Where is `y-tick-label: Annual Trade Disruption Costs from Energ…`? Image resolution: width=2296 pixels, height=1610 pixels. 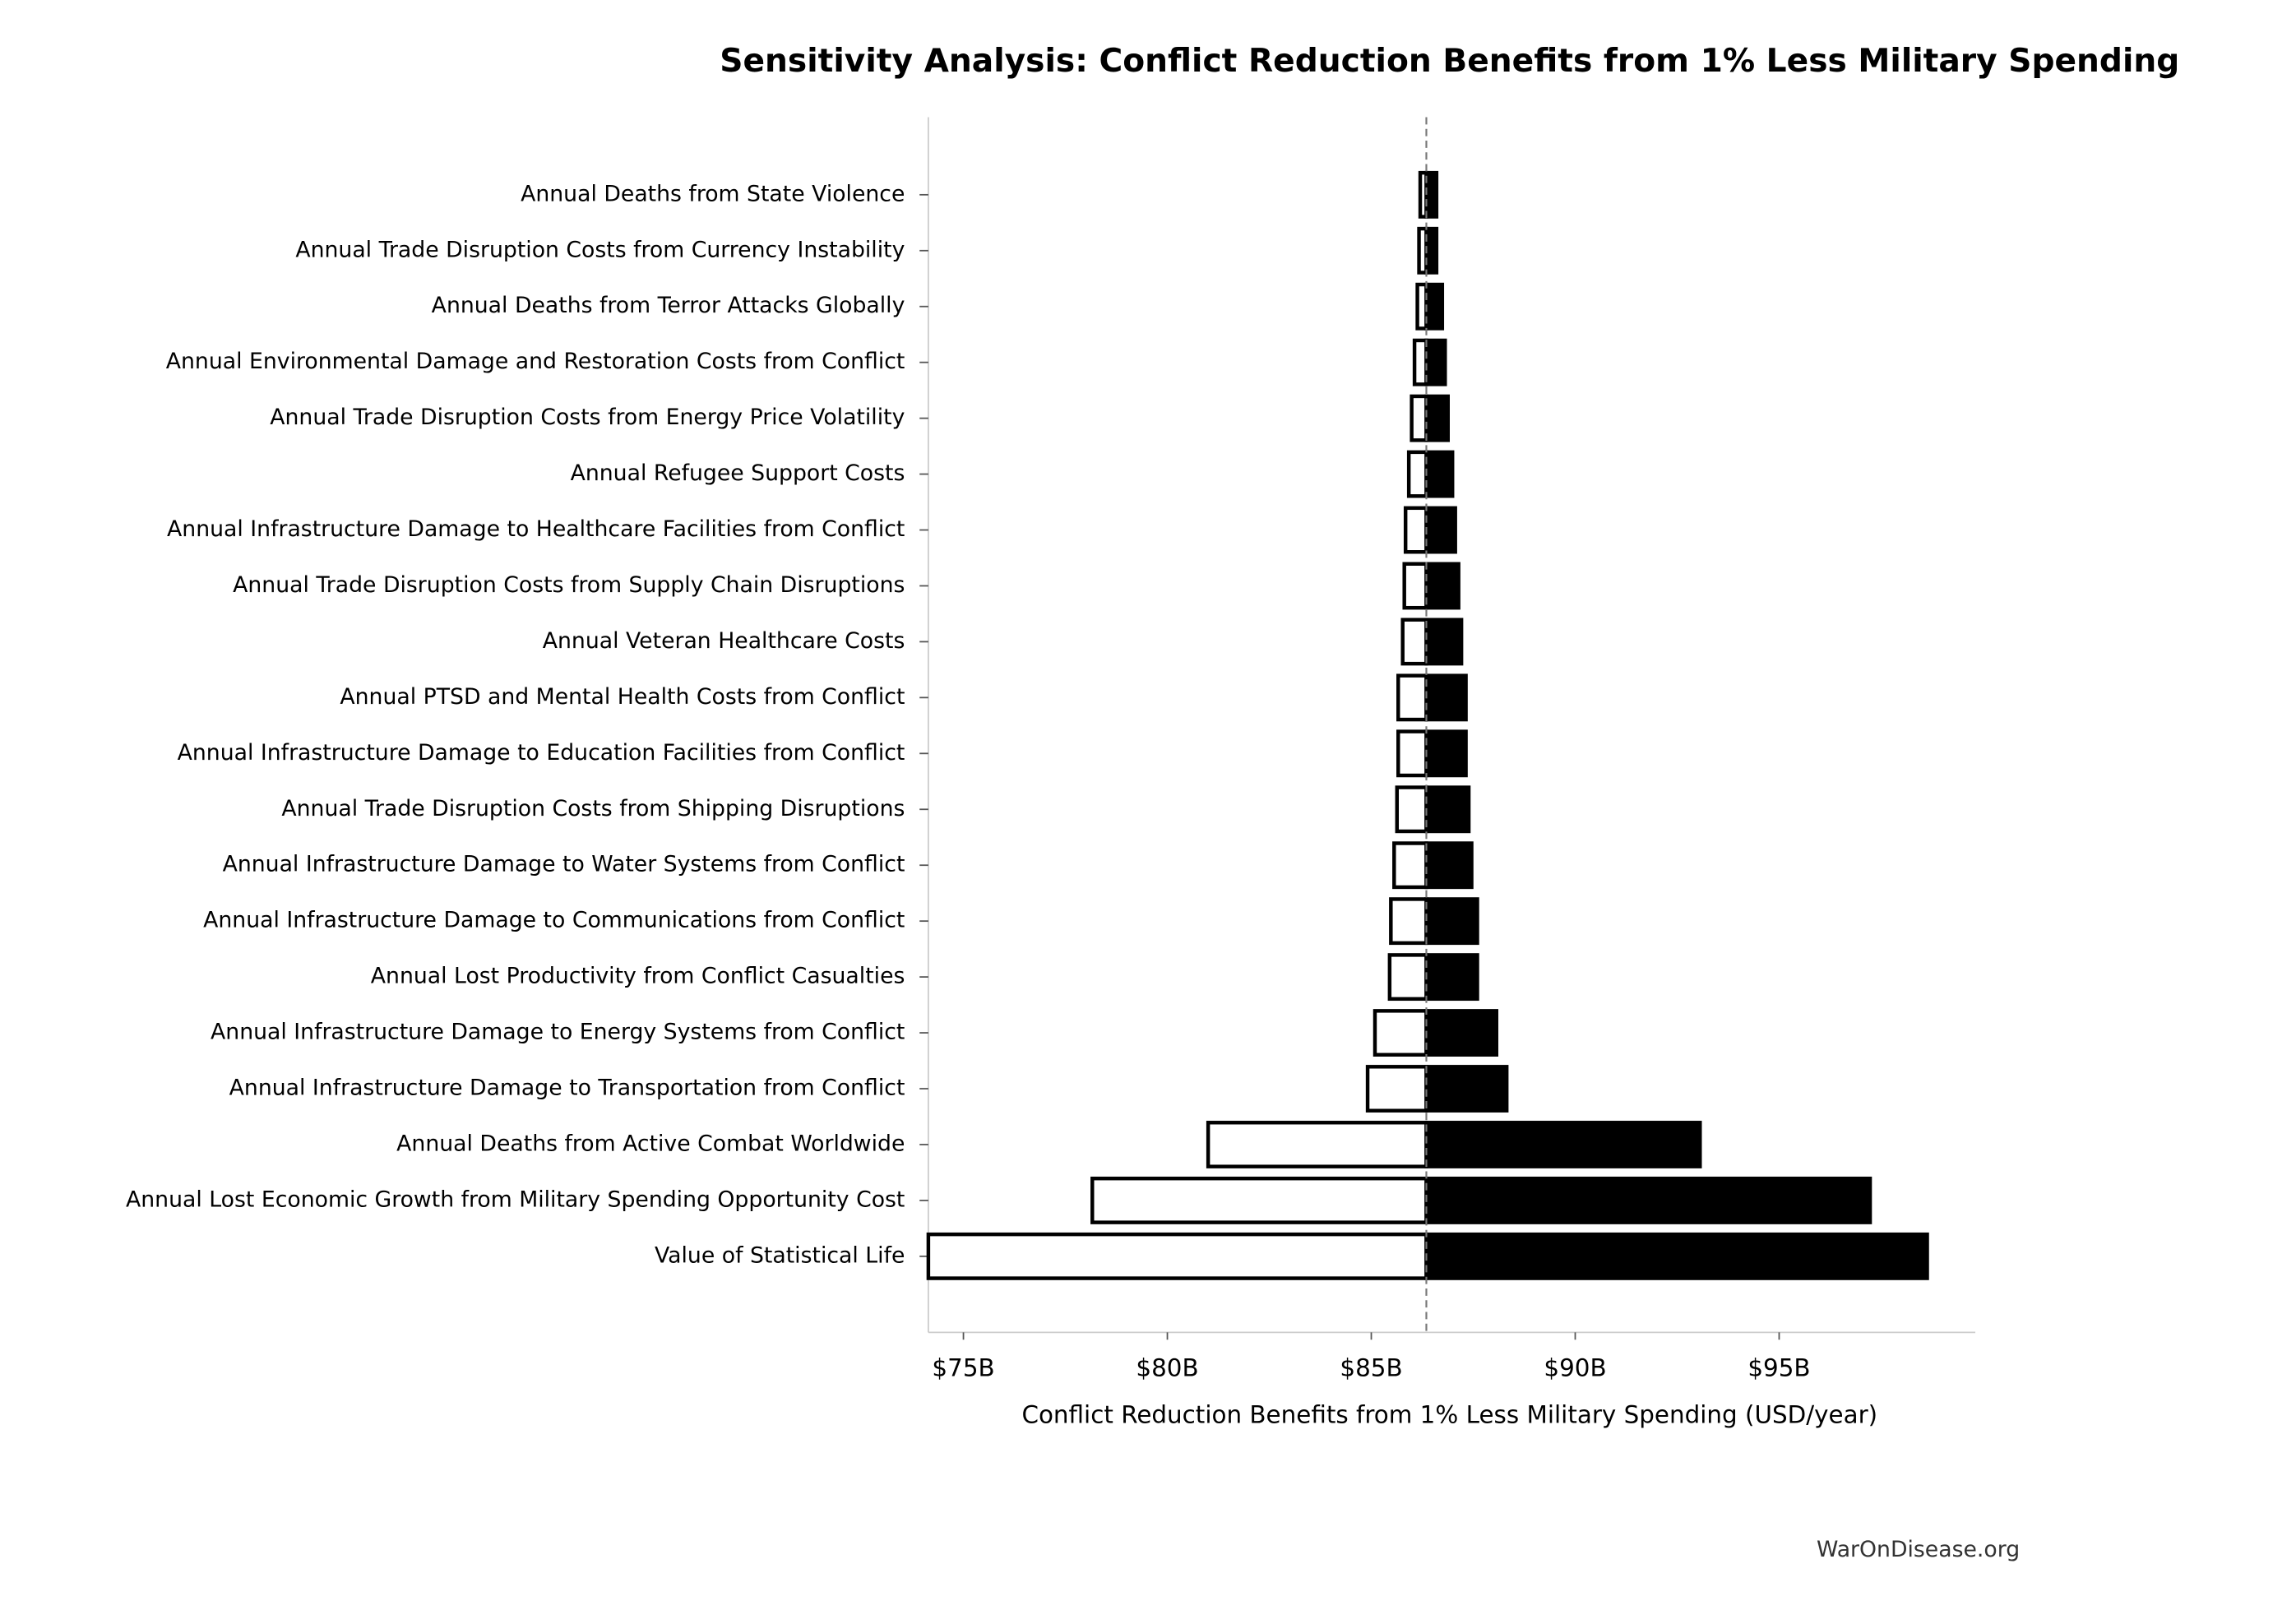 y-tick-label: Annual Trade Disruption Costs from Energ… is located at coordinates (587, 417).